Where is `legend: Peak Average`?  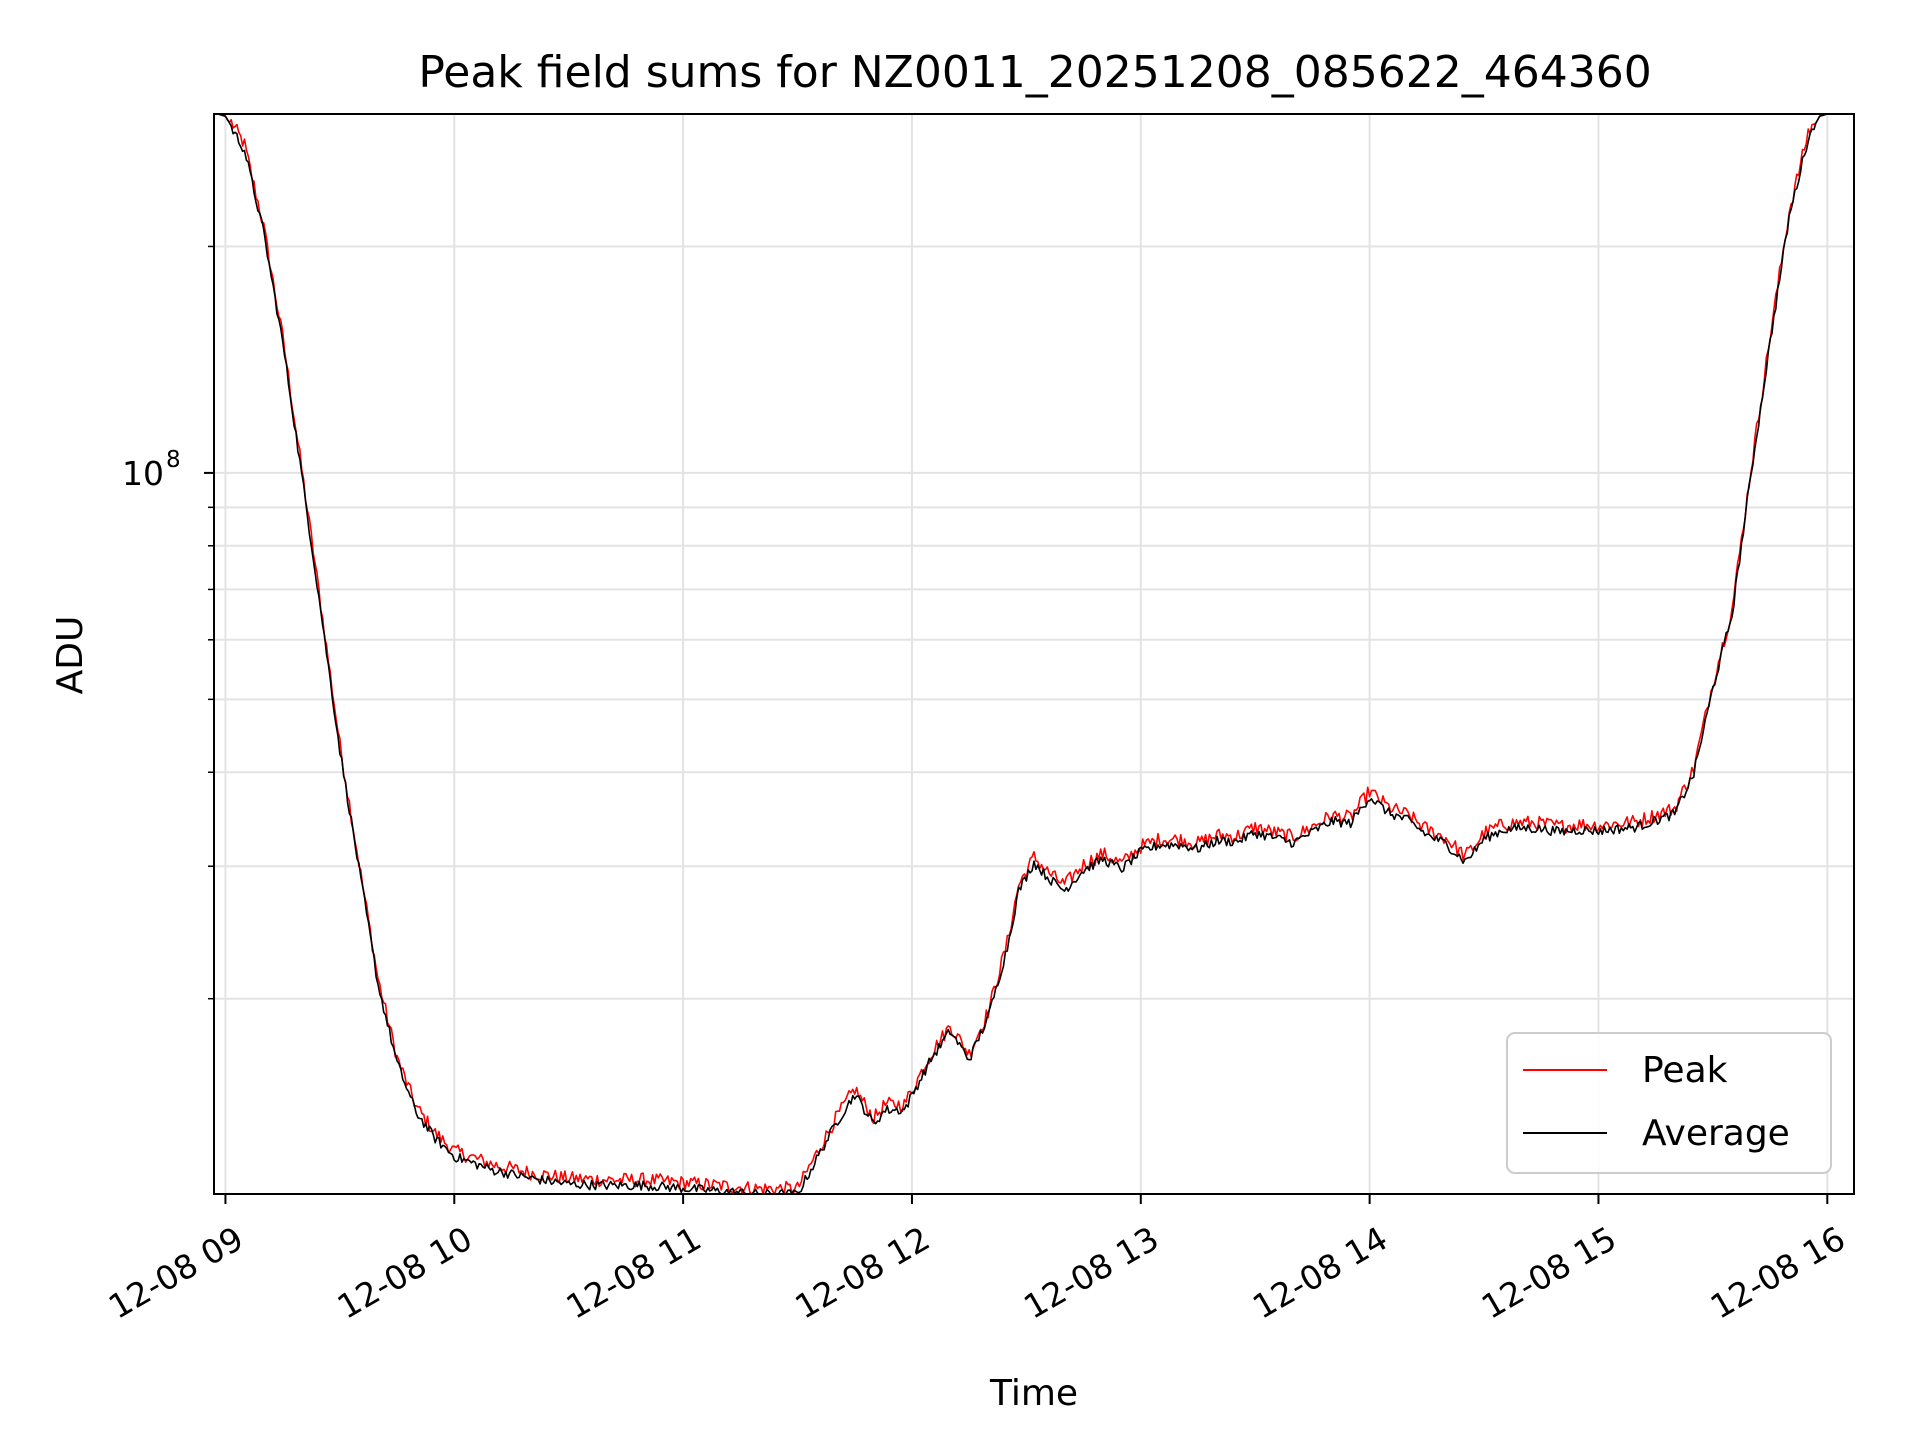 legend: Peak Average is located at coordinates (1669, 1103).